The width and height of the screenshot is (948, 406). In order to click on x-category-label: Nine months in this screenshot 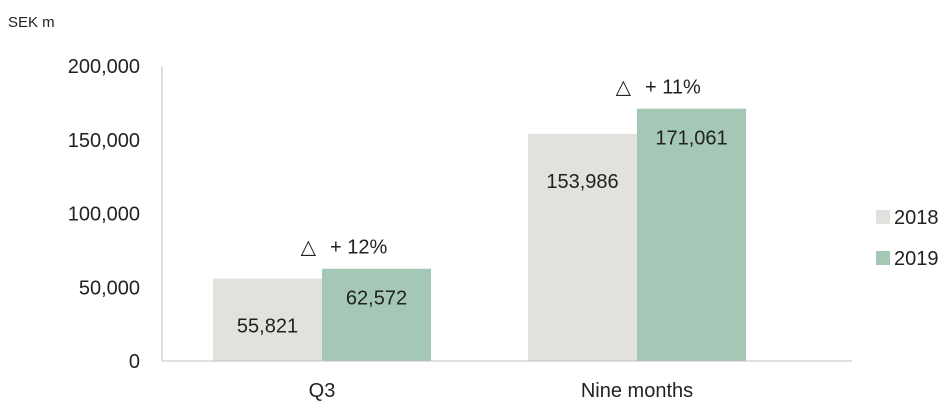, I will do `click(637, 391)`.